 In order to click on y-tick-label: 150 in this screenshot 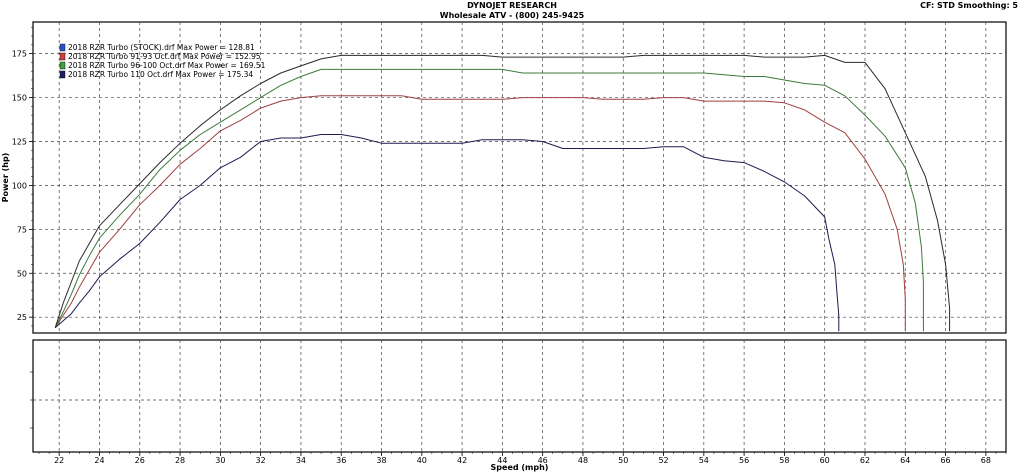, I will do `click(19, 98)`.